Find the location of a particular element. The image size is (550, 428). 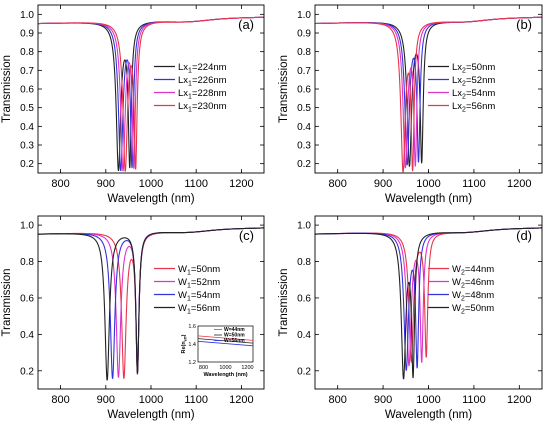

inset-x-tick-label: 1000 is located at coordinates (225, 368).